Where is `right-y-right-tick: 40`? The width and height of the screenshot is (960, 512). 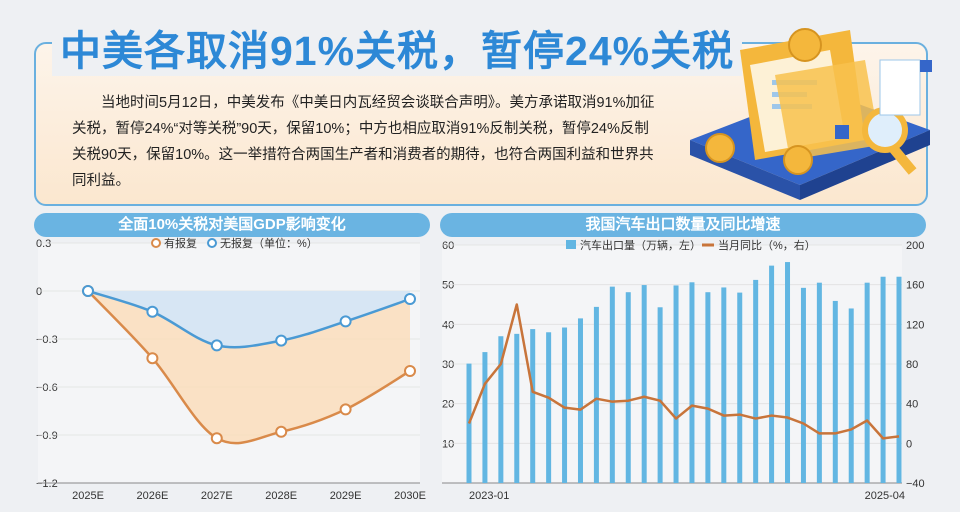 right-y-right-tick: 40 is located at coordinates (912, 405).